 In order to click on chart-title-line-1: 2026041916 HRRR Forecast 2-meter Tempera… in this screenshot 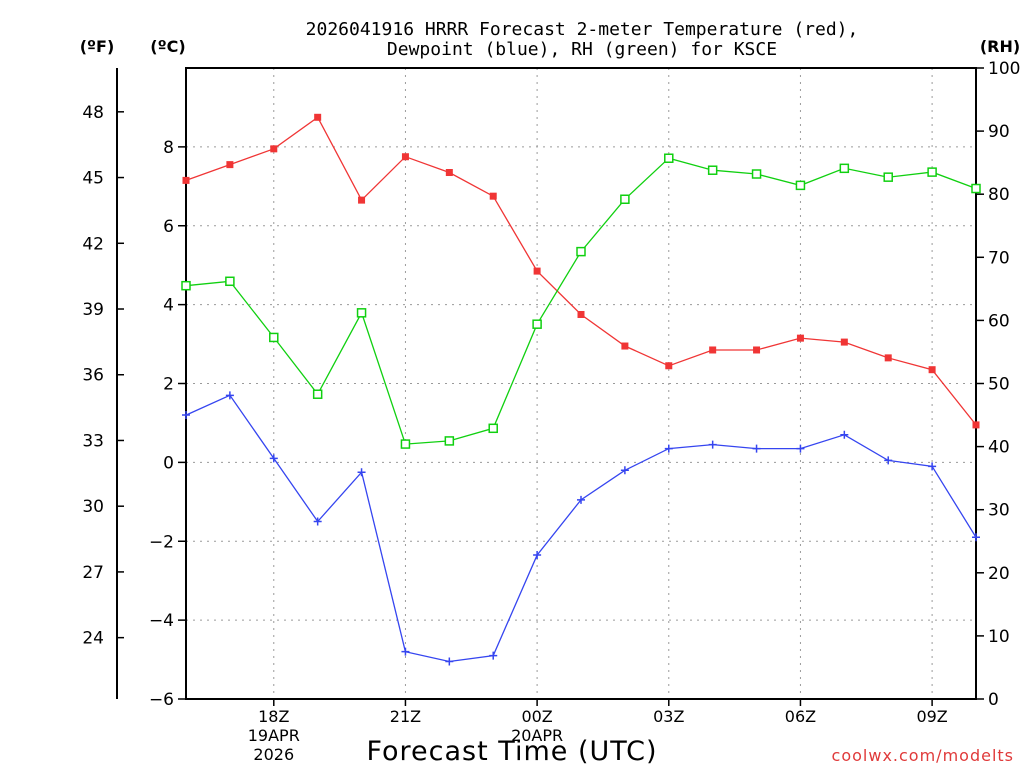, I will do `click(582, 29)`.